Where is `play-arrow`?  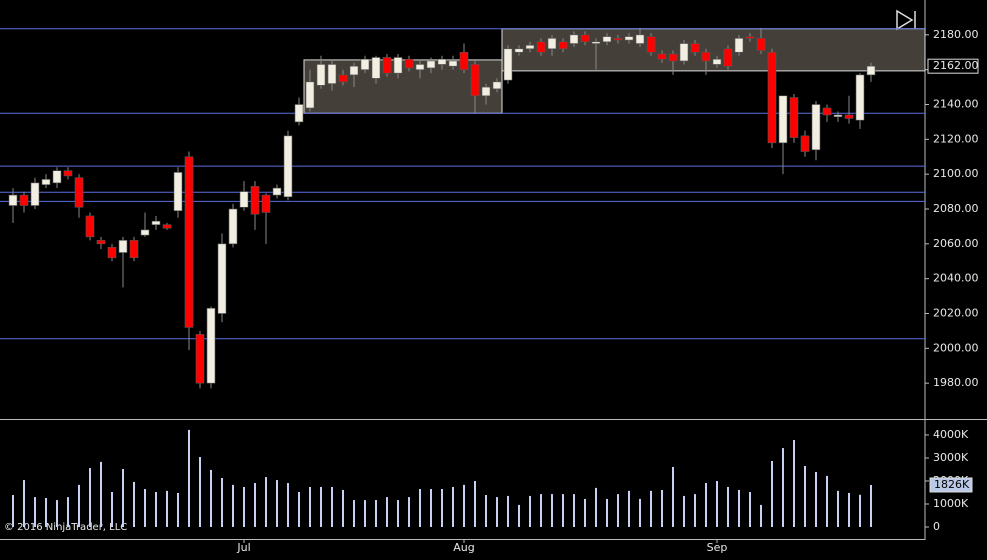 play-arrow is located at coordinates (905, 20).